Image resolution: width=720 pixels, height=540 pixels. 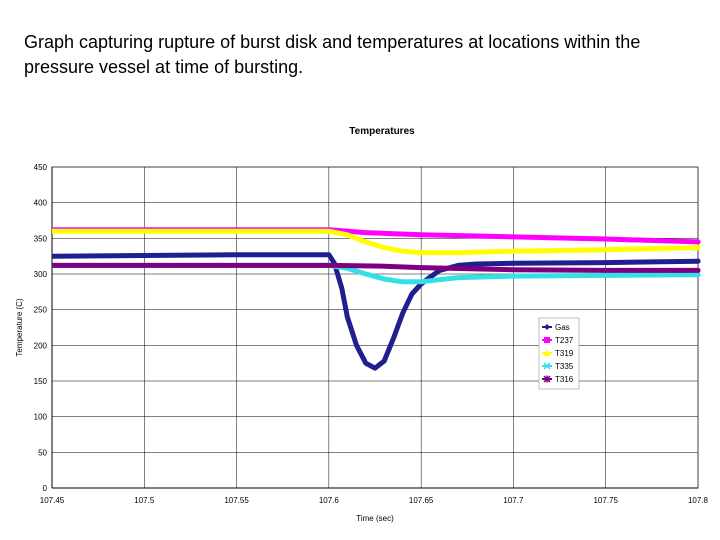 I want to click on legend-label-t237: T237, so click(x=564, y=340).